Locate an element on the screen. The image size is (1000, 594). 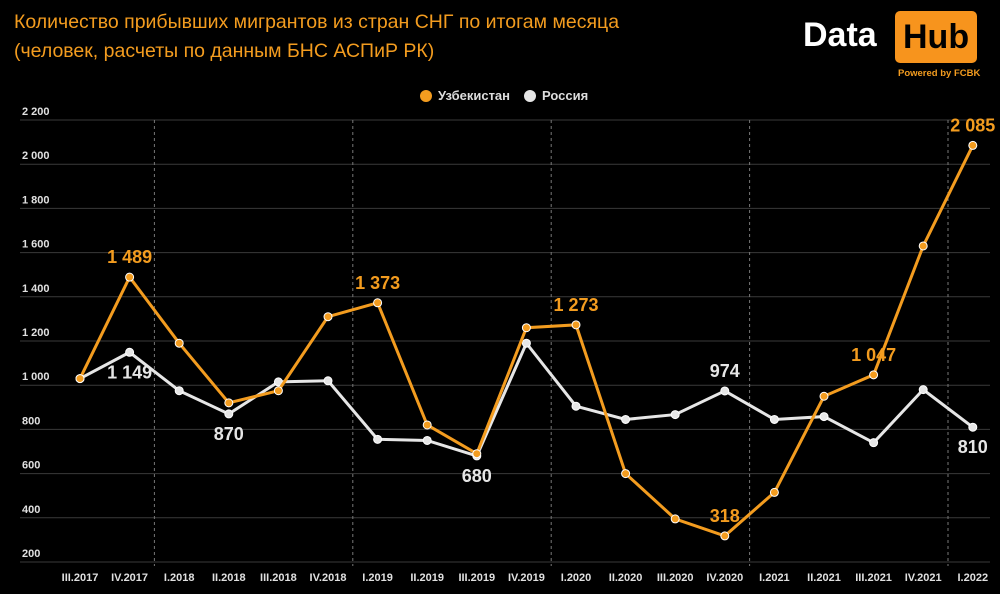
x-tick-label: III.2018 is located at coordinates (278, 578).